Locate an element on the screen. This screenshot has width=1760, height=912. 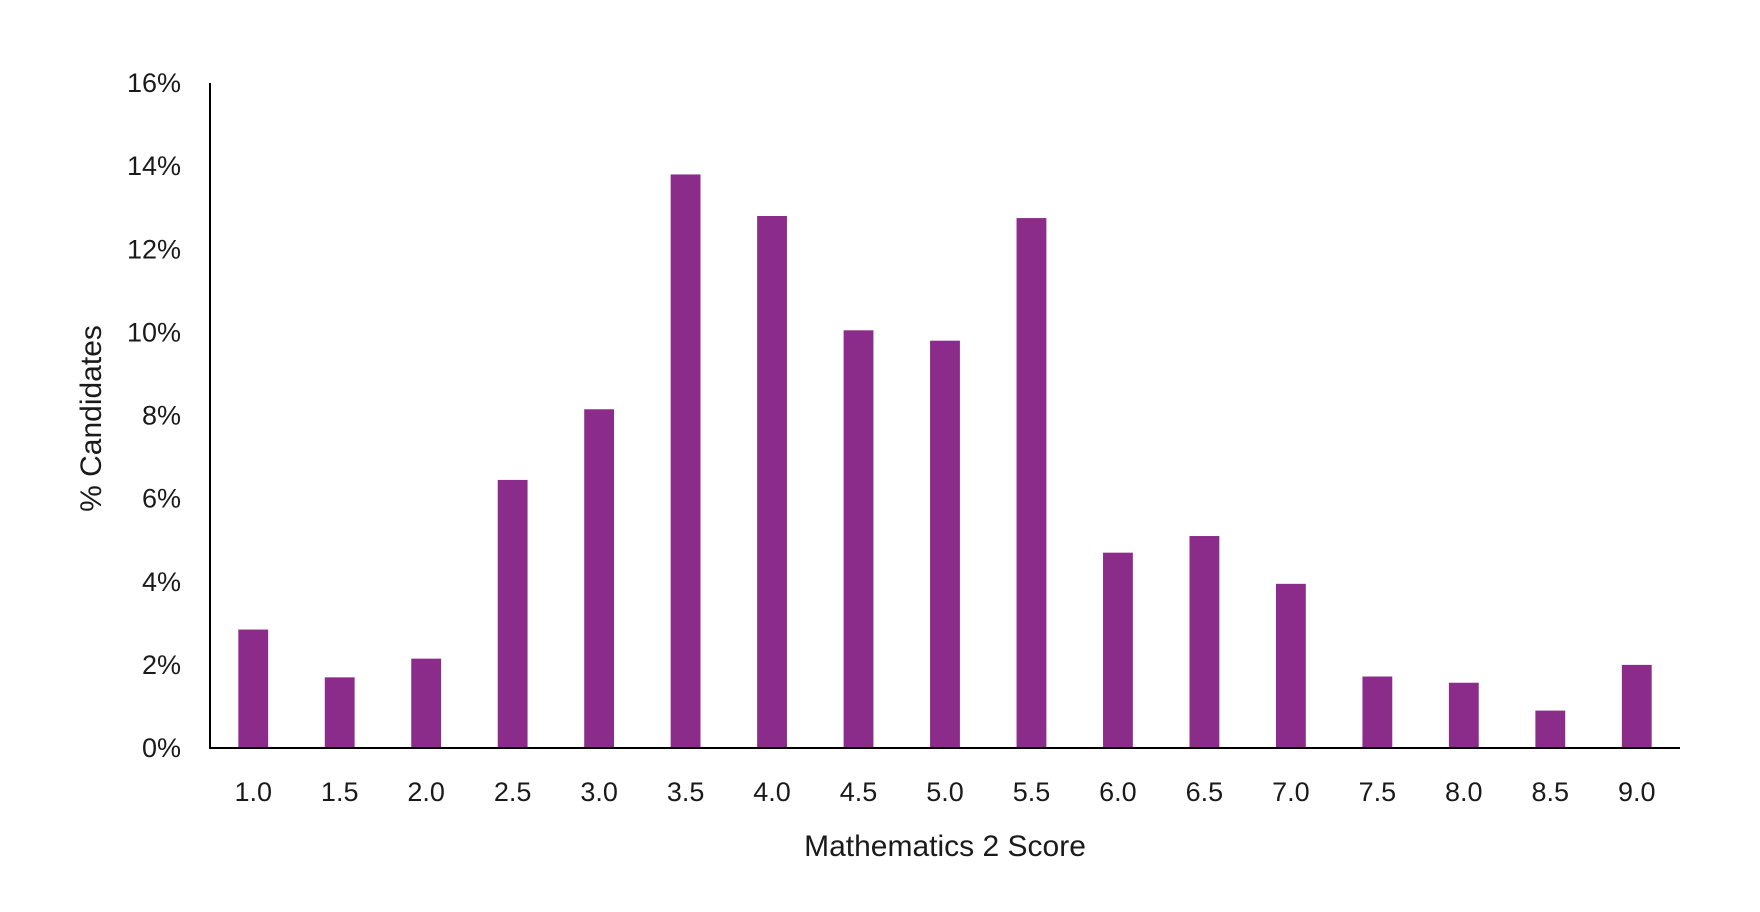
y-axis-ticks: 0% 2% 4% 6% 8% 10% 12% 14% 16% is located at coordinates (154, 415).